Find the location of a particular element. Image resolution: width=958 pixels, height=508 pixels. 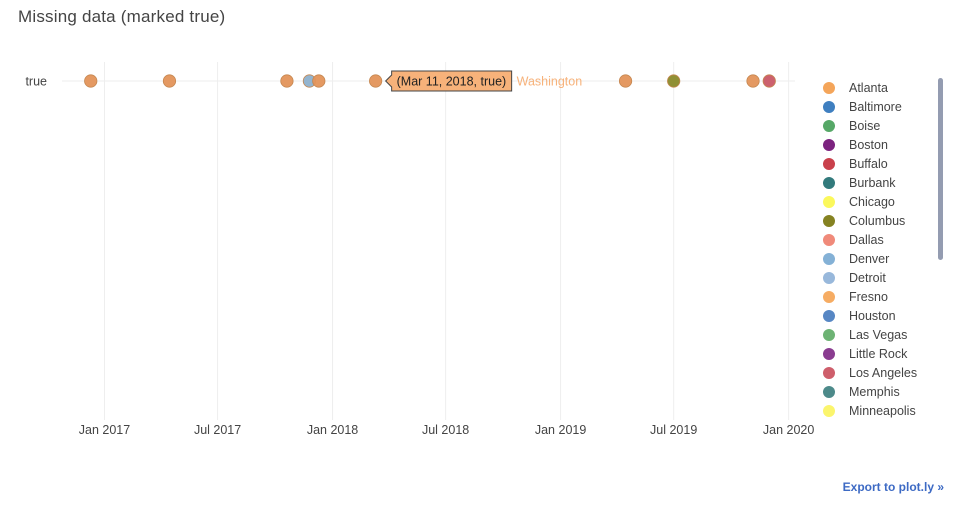

legend-label: Buffalo is located at coordinates (868, 163).